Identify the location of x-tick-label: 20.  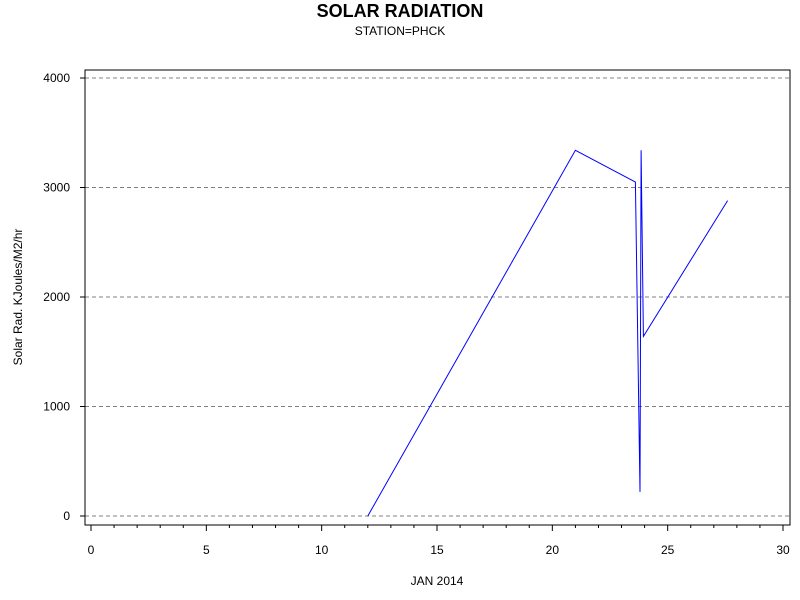
(553, 550).